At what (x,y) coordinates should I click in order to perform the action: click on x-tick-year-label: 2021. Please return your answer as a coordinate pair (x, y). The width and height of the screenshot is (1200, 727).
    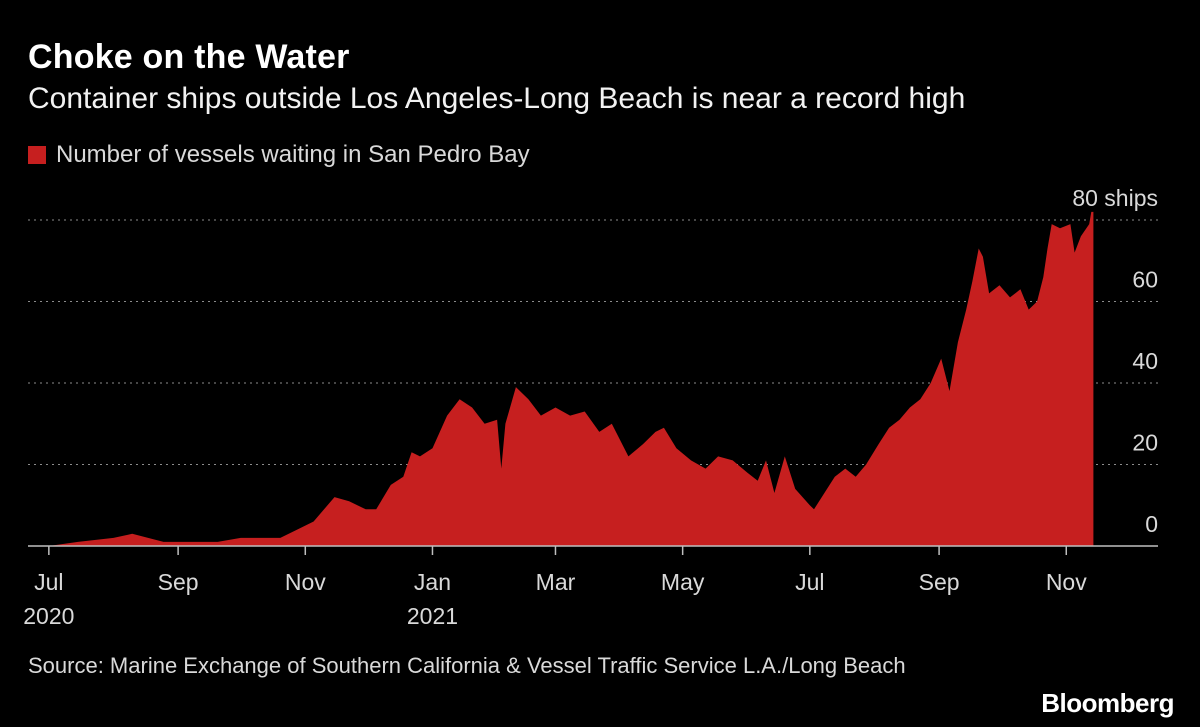
    Looking at the image, I should click on (432, 616).